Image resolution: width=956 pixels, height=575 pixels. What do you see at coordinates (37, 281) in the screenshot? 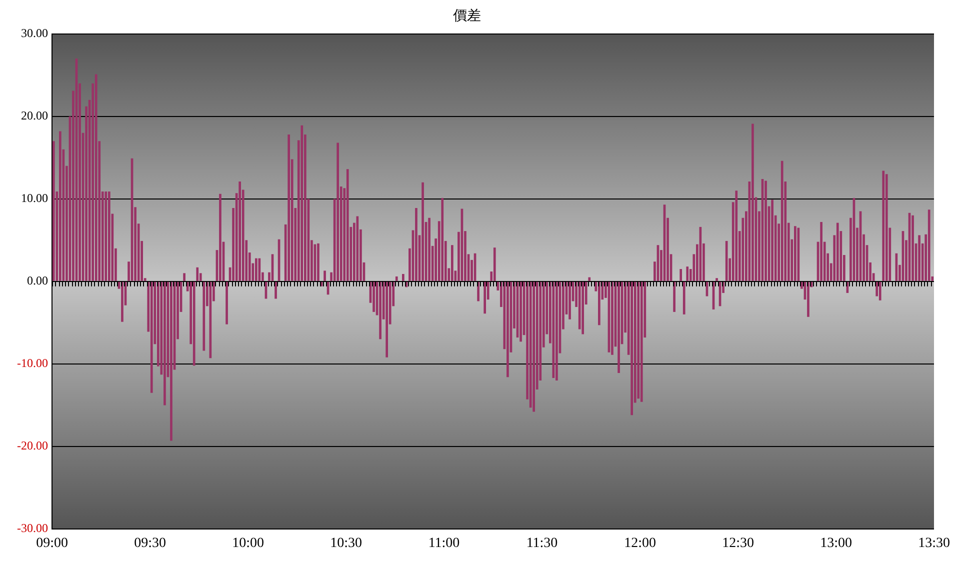
I see `y-tick-label: 0.00` at bounding box center [37, 281].